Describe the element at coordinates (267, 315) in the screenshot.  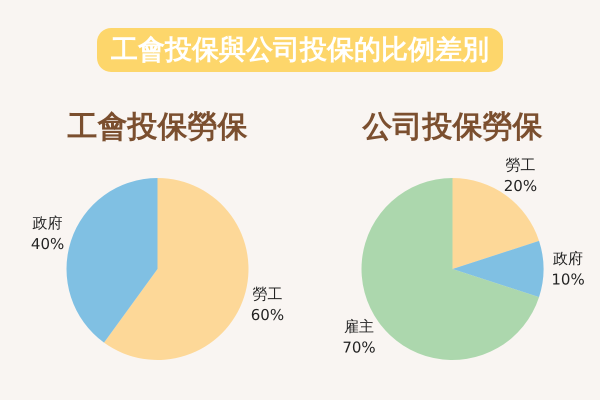
I see `data-label: 60%` at that location.